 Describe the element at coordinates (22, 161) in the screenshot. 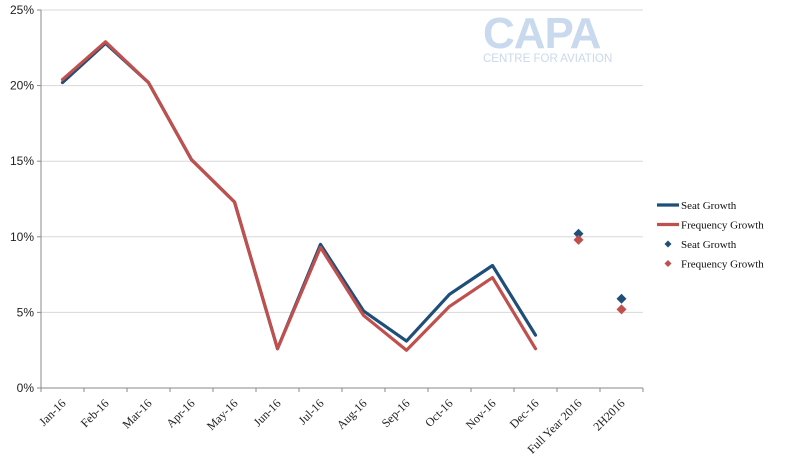

I see `y-tick-label: 15%` at that location.